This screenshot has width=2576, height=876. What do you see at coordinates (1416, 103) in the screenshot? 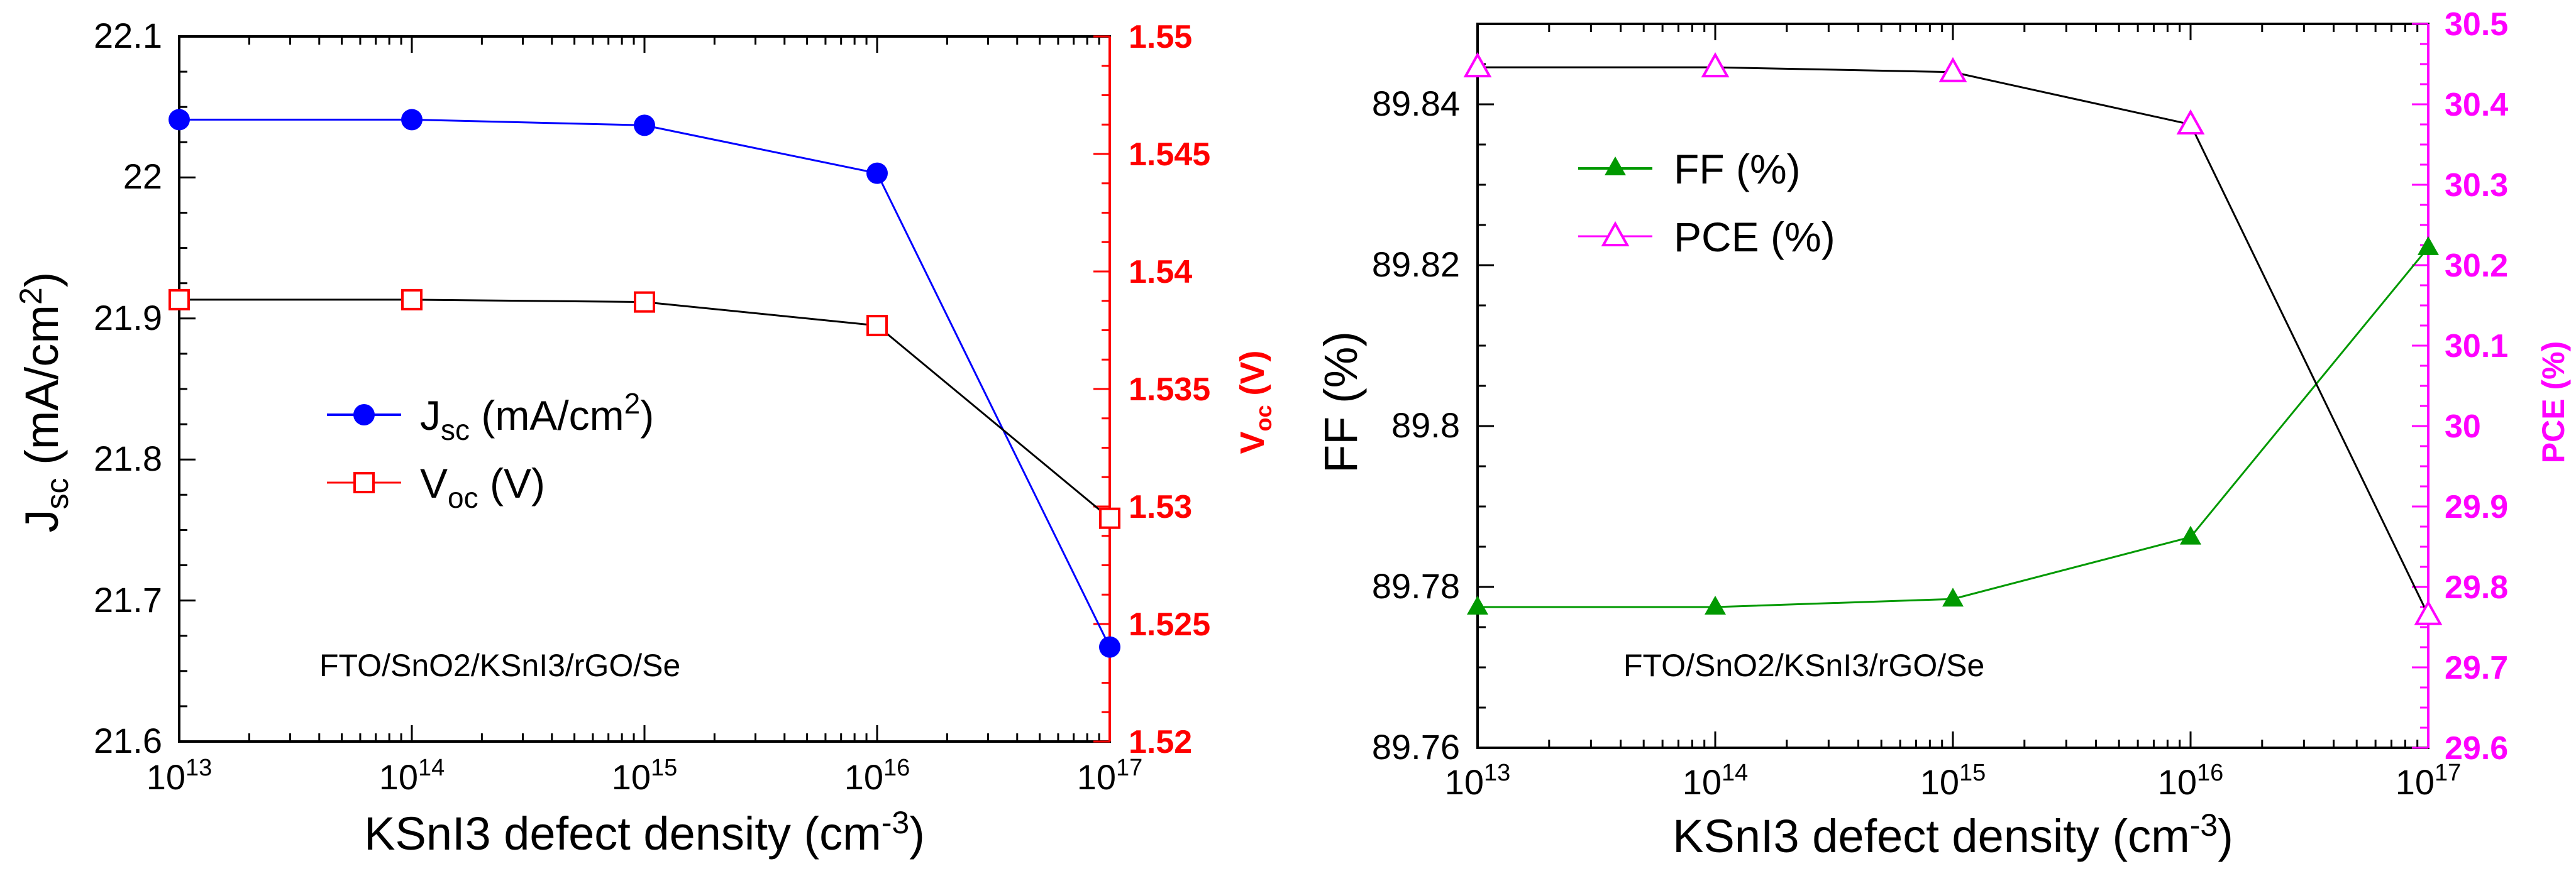
I see `y-tick-label: 89.84` at bounding box center [1416, 103].